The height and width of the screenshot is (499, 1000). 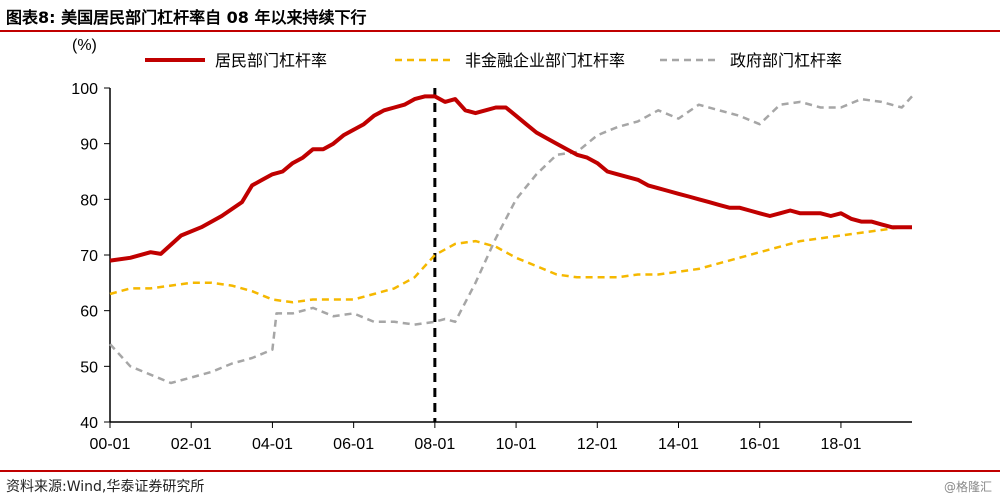 I want to click on watermark: @格隆汇, so click(x=967, y=487).